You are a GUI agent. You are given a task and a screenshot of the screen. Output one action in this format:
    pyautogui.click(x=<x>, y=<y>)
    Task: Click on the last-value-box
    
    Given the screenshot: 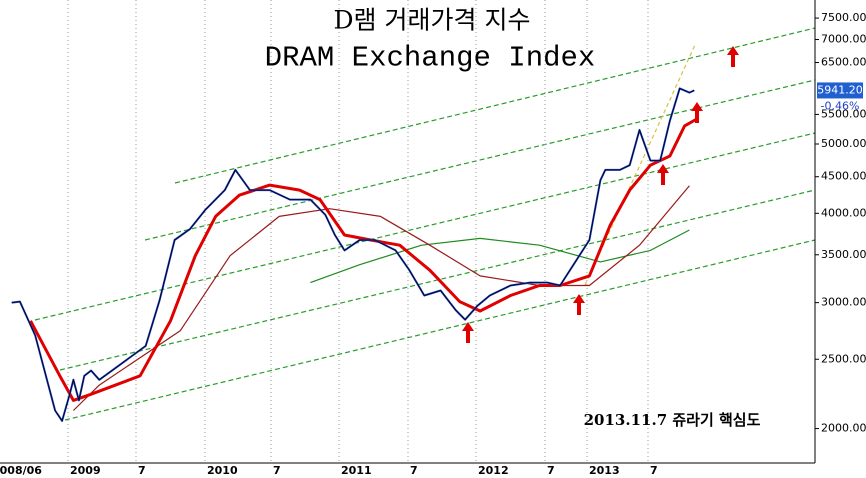 What is the action you would take?
    pyautogui.click(x=840, y=90)
    